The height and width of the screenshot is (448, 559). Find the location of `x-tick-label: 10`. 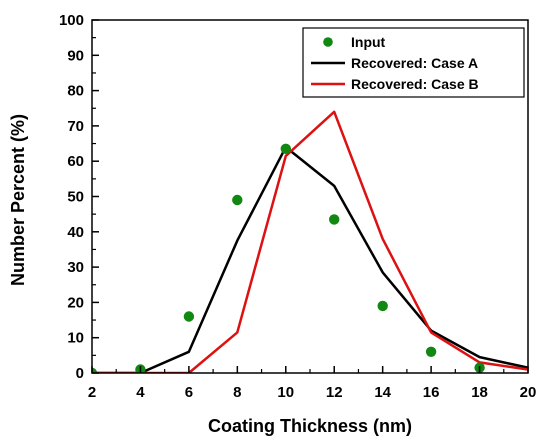

x-tick-label: 10 is located at coordinates (285, 392).